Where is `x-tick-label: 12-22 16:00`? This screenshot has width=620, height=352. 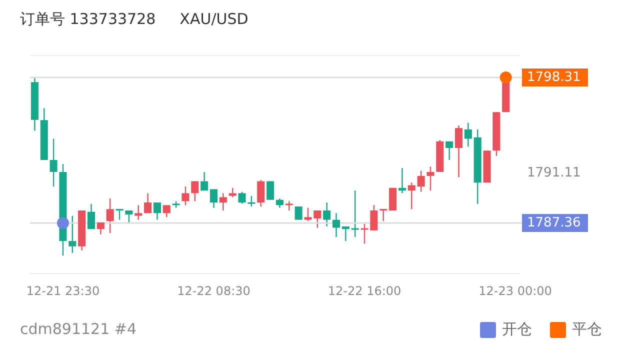 x-tick-label: 12-22 16:00 is located at coordinates (365, 291).